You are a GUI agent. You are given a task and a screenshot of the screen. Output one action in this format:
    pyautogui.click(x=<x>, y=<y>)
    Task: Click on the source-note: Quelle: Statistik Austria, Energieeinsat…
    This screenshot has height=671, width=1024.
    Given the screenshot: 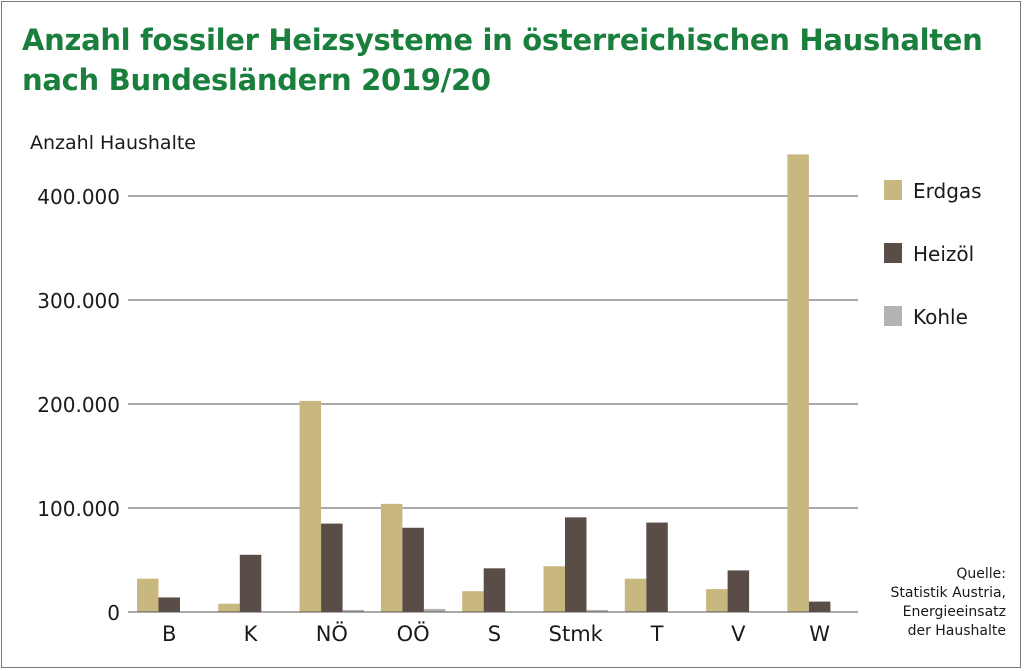 What is the action you would take?
    pyautogui.click(x=948, y=603)
    